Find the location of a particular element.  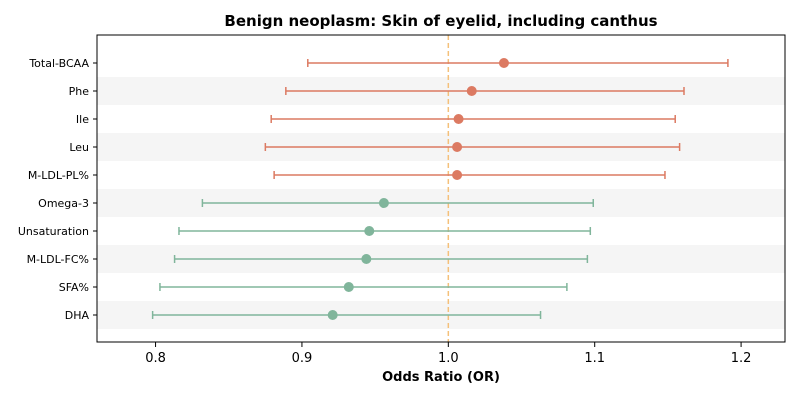

category-label: M-LDL-PL% is located at coordinates (58, 175).